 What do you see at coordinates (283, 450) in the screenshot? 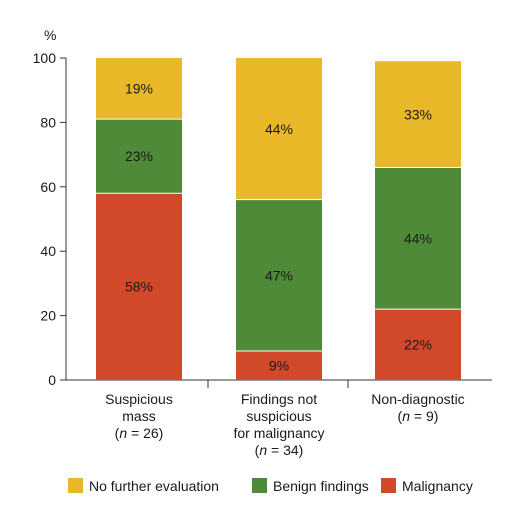
I see `n-value: = 34` at bounding box center [283, 450].